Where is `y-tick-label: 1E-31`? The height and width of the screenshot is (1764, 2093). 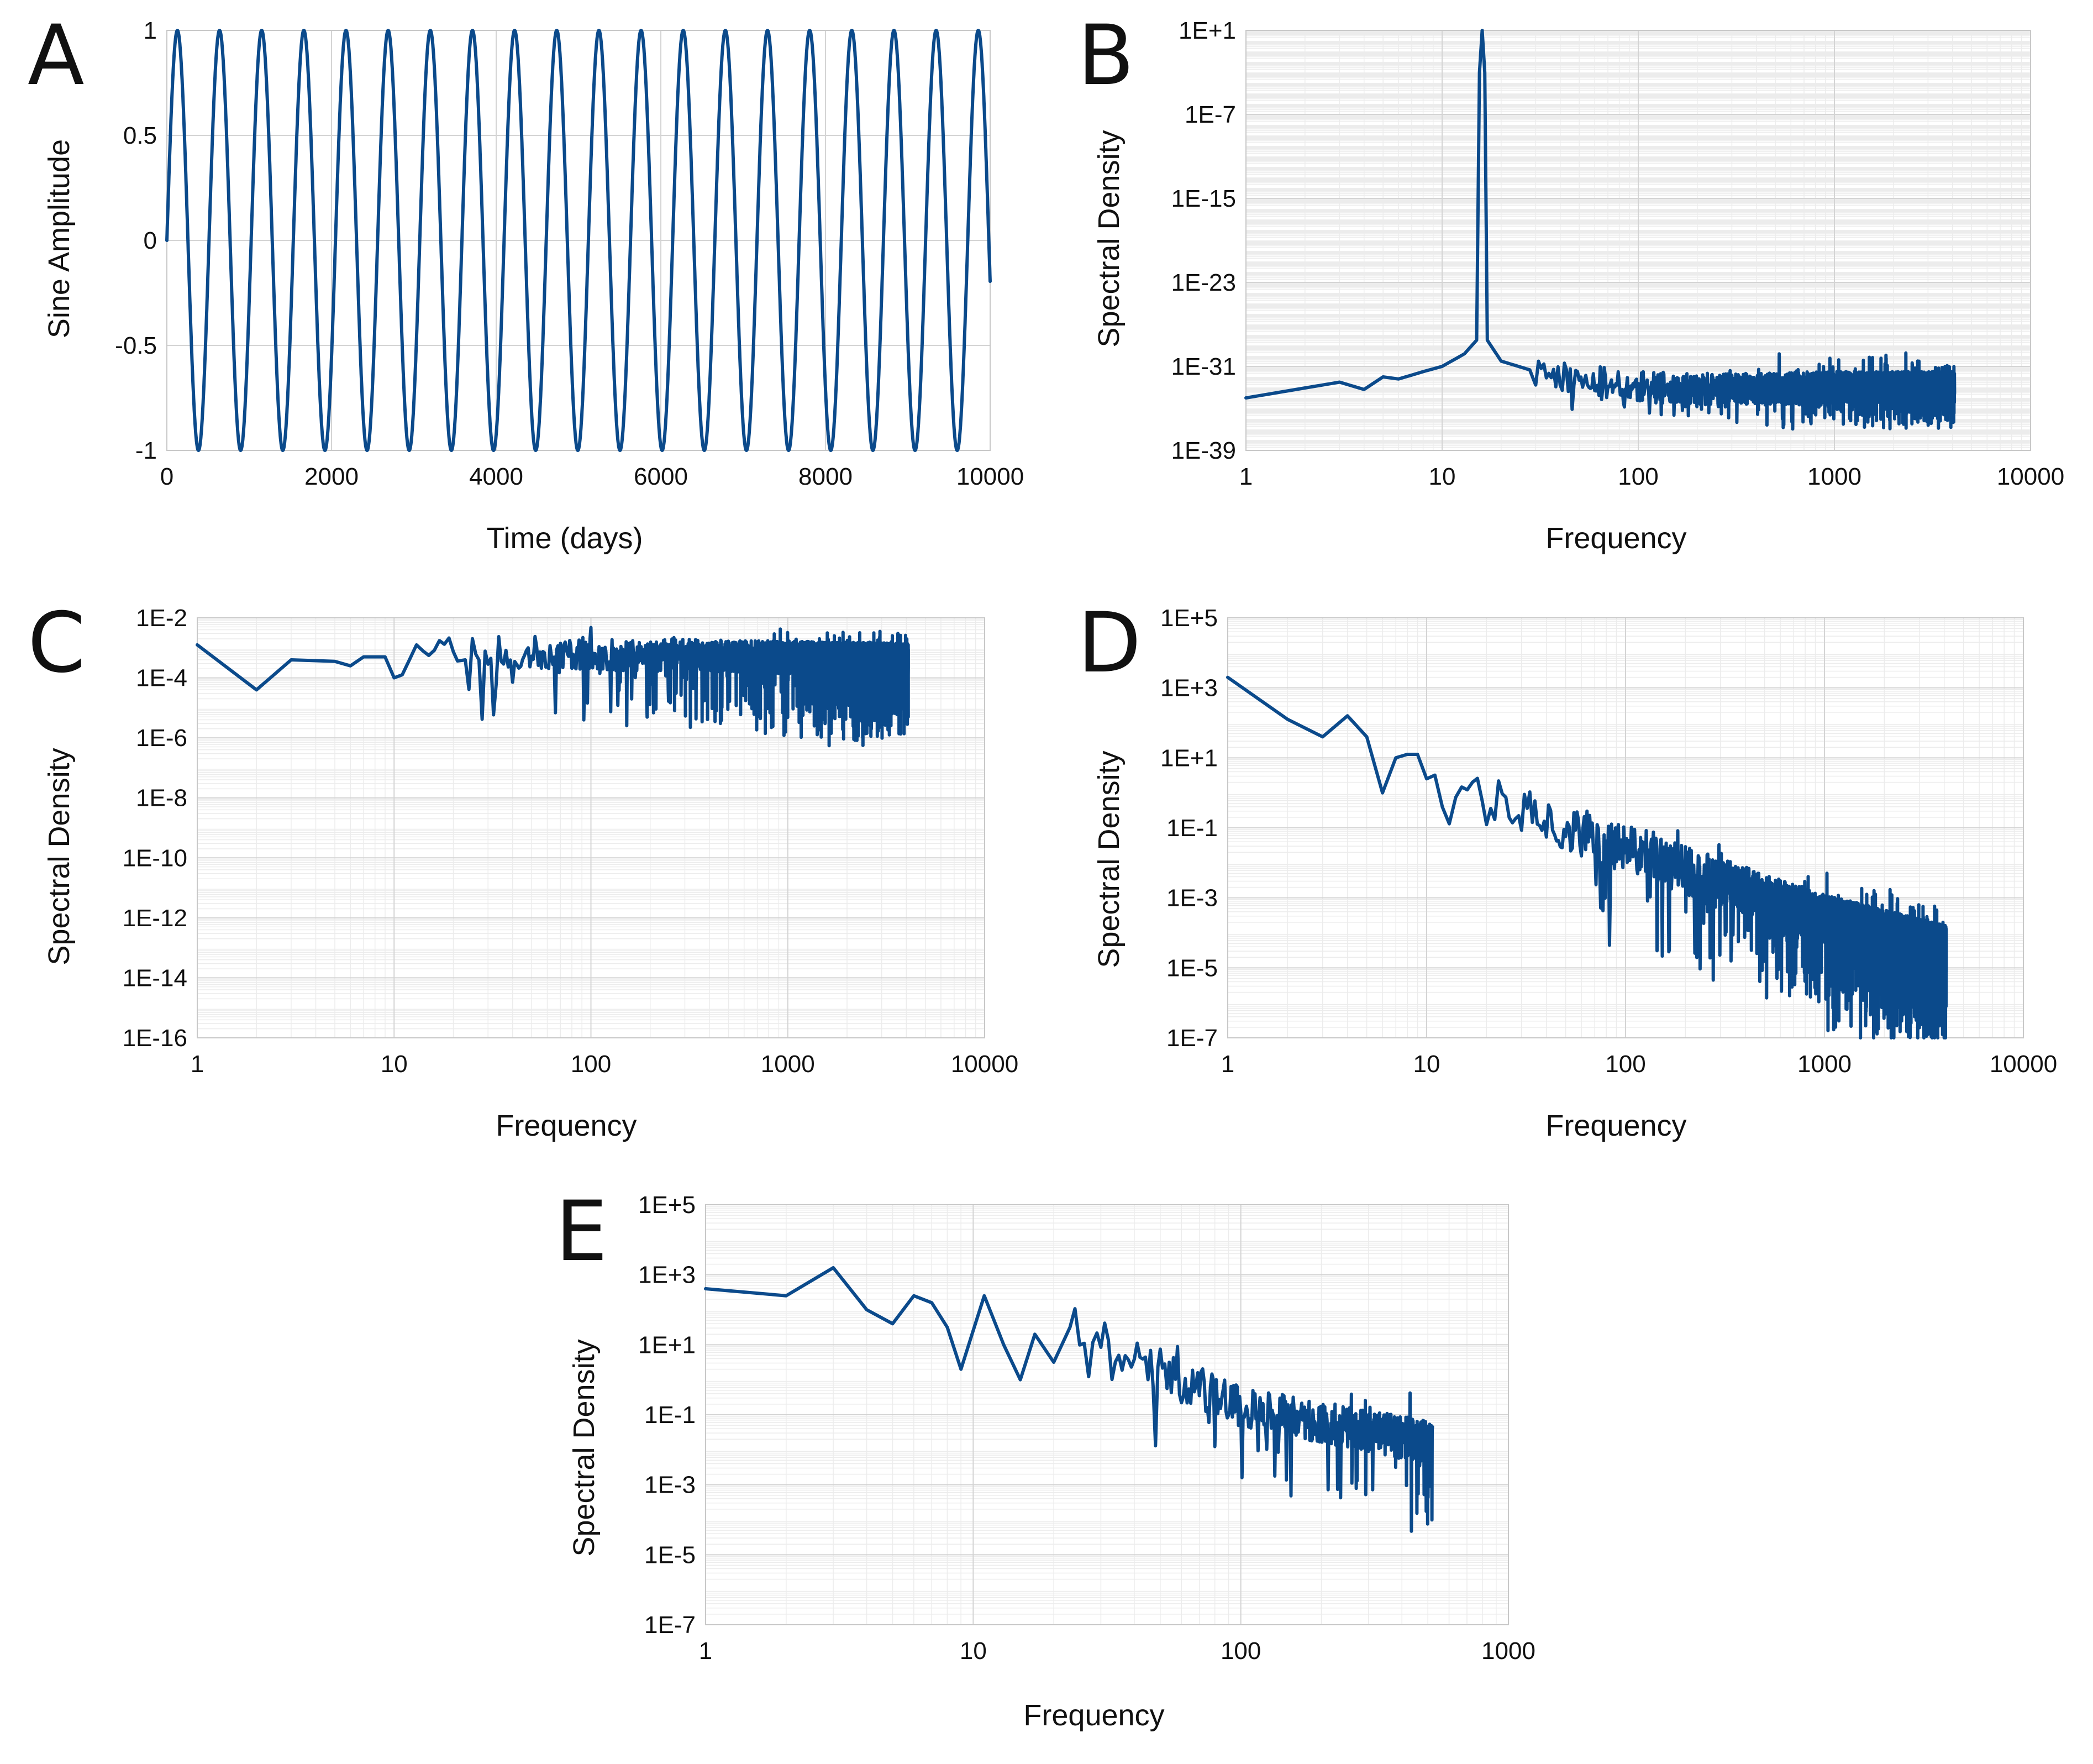 y-tick-label: 1E-31 is located at coordinates (1203, 366).